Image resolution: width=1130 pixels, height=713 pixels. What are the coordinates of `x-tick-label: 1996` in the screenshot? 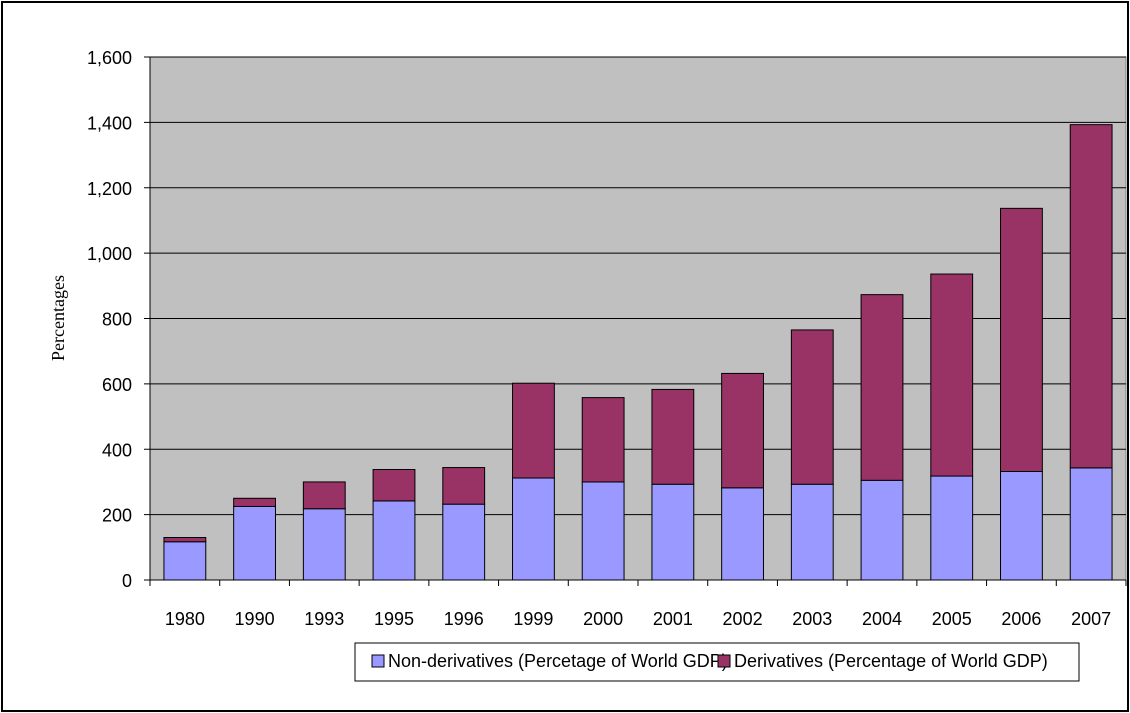 It's located at (464, 619).